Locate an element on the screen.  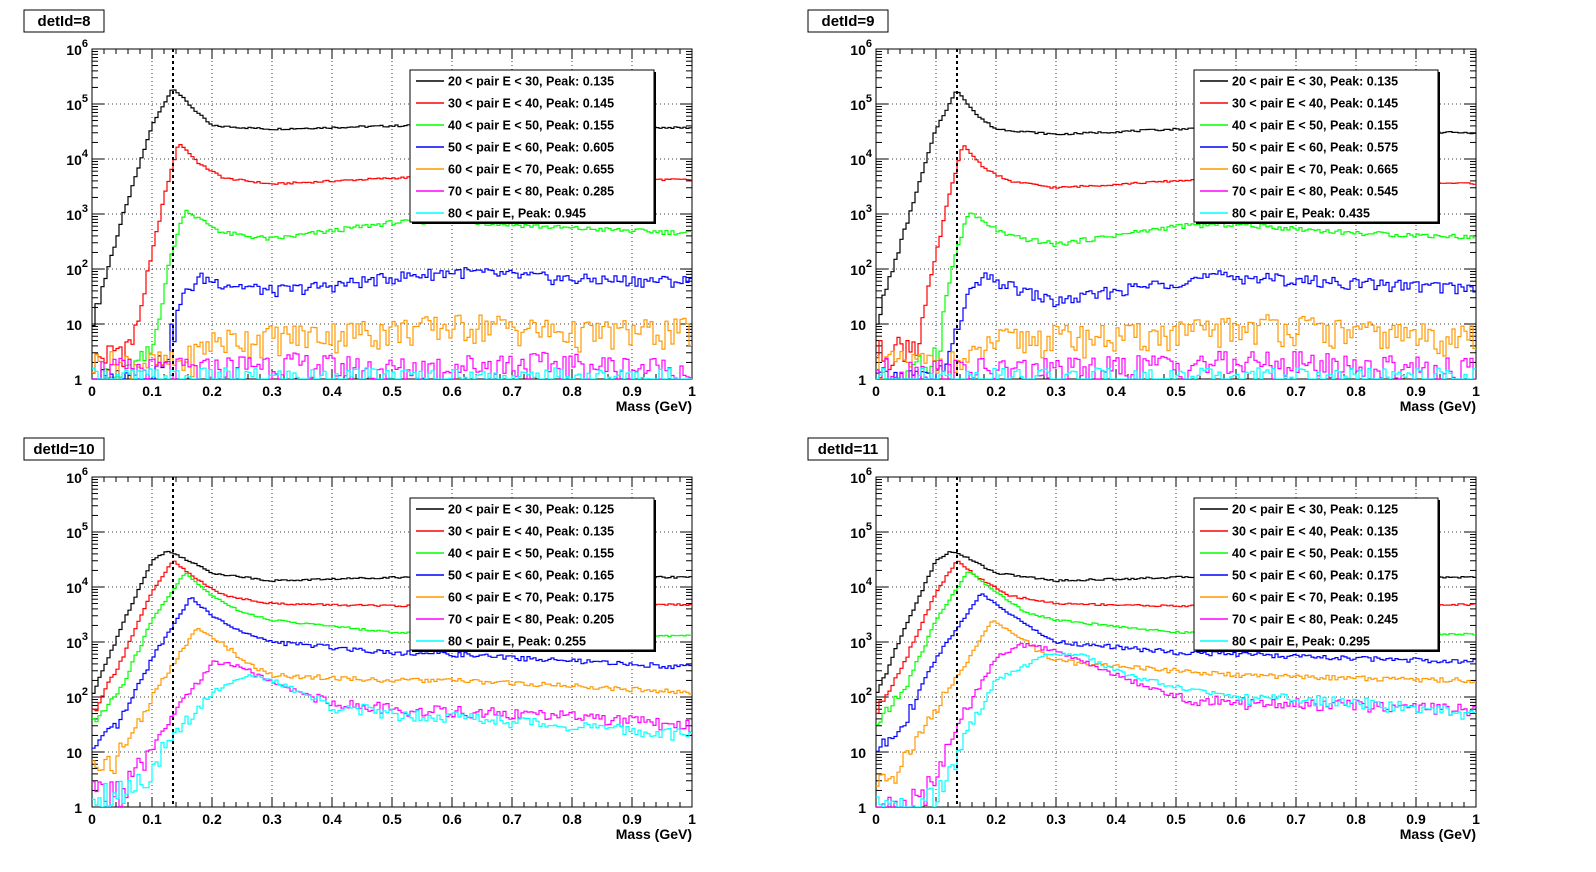
legend-entry: 70 < pair E < 80, Peak: 0.545 is located at coordinates (1315, 192).